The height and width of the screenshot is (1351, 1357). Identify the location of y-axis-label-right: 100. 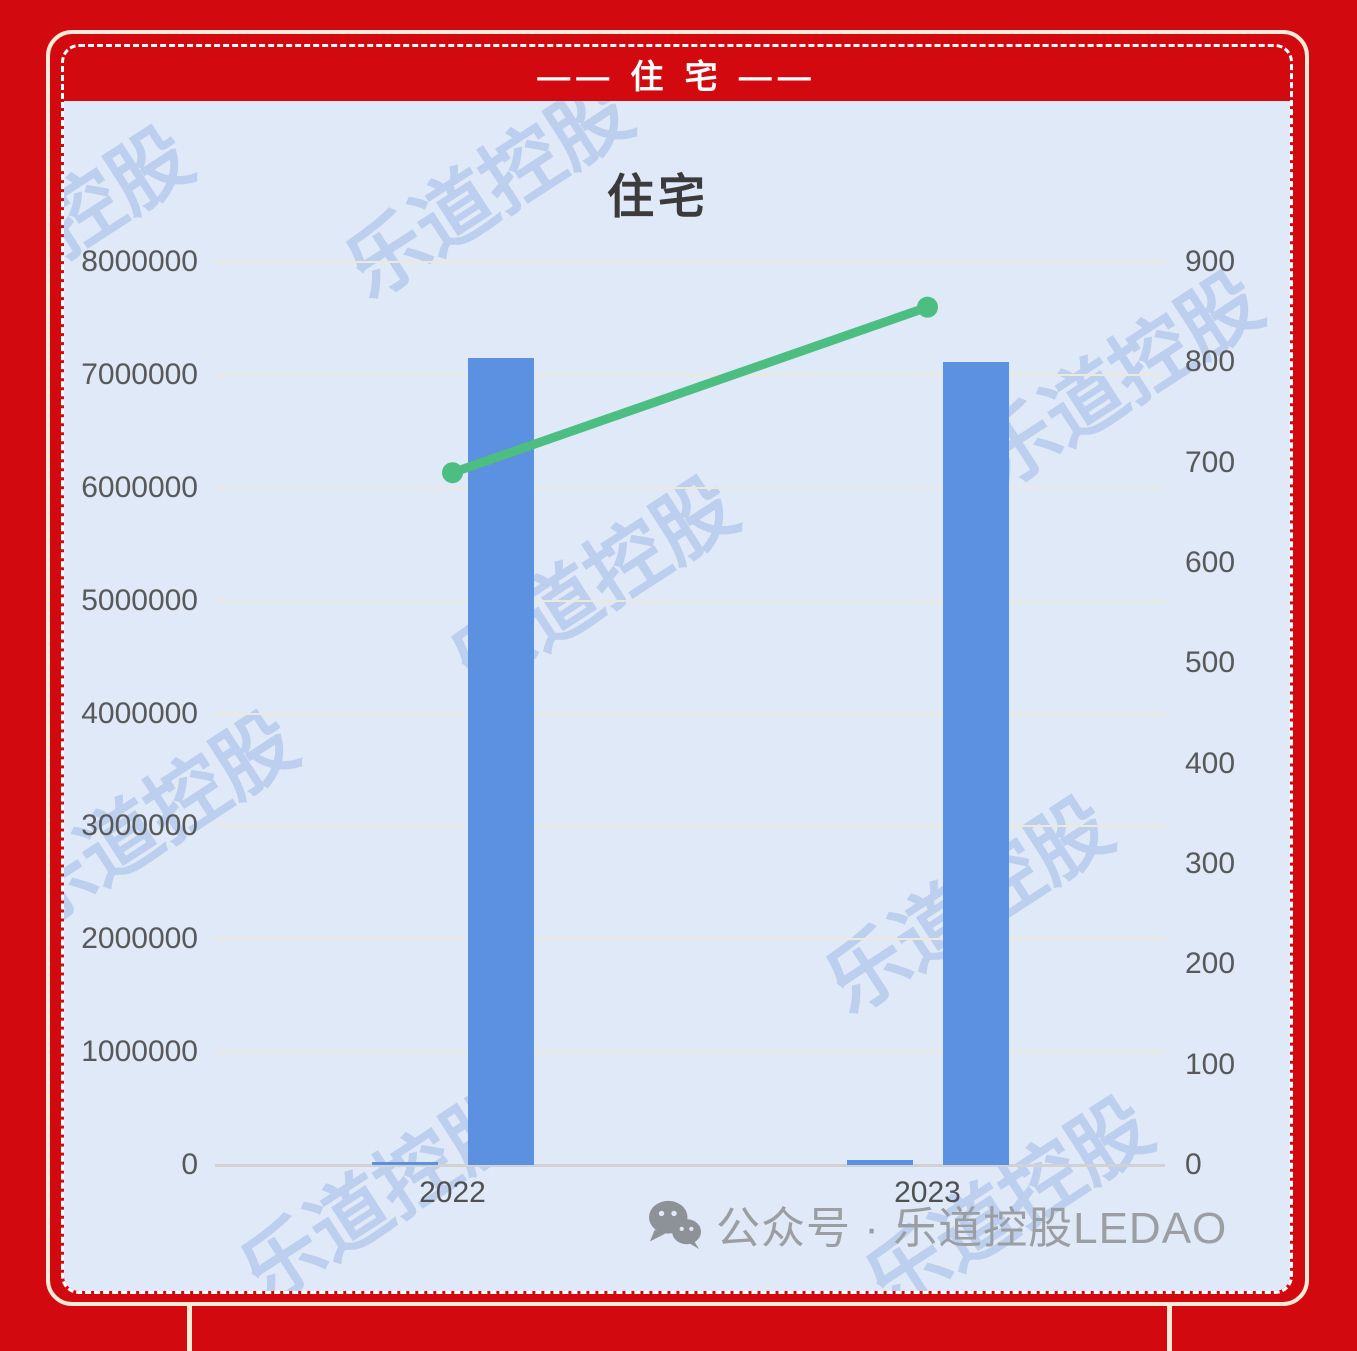
(1210, 1064).